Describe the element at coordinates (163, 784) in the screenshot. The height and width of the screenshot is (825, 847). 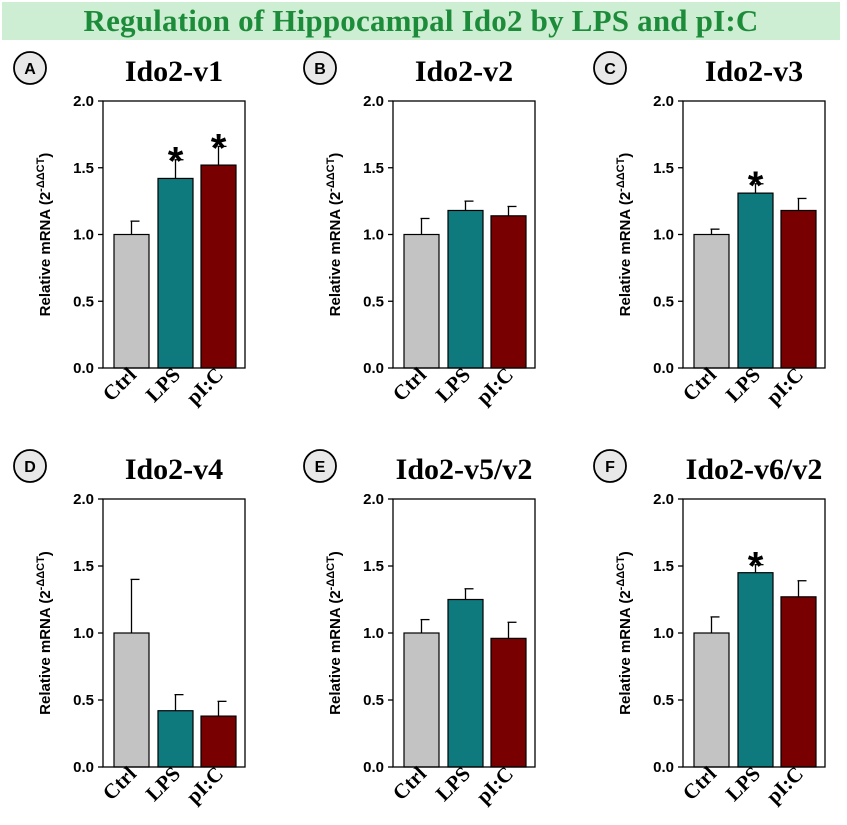
I see `category-label-d-1: LPS` at that location.